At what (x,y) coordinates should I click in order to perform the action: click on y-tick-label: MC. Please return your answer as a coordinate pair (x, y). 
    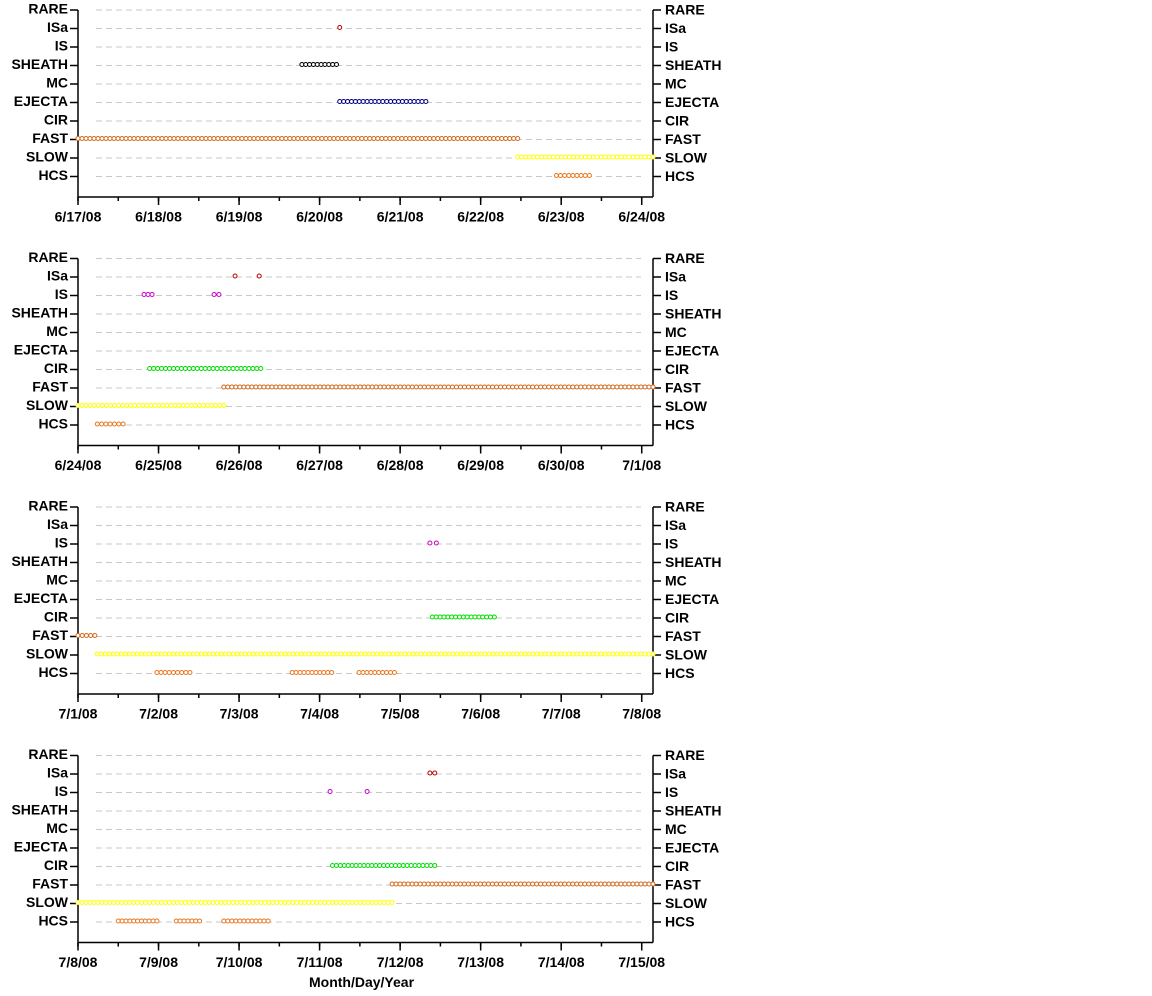
    Looking at the image, I should click on (57, 828).